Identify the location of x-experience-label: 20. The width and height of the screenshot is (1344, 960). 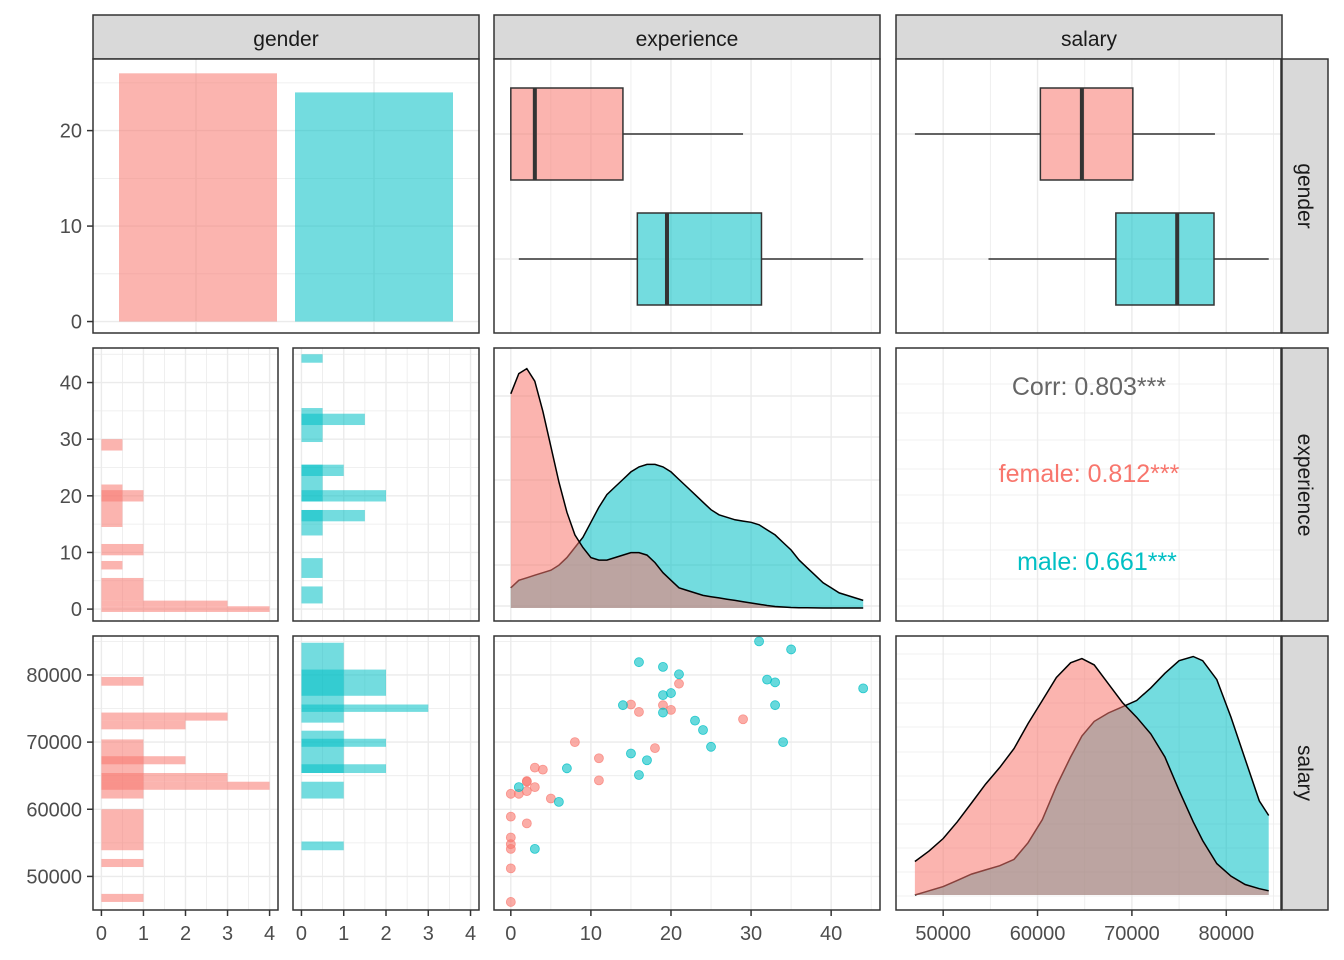
(671, 934).